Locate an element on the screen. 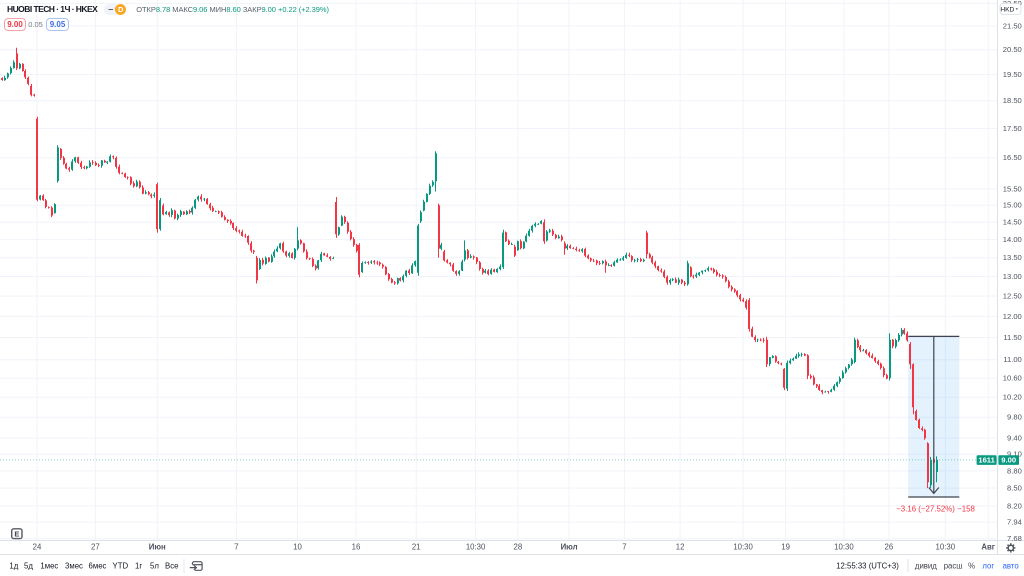 Image resolution: width=1024 pixels, height=576 pixels. svg-text: 11.50 is located at coordinates (1012, 337).